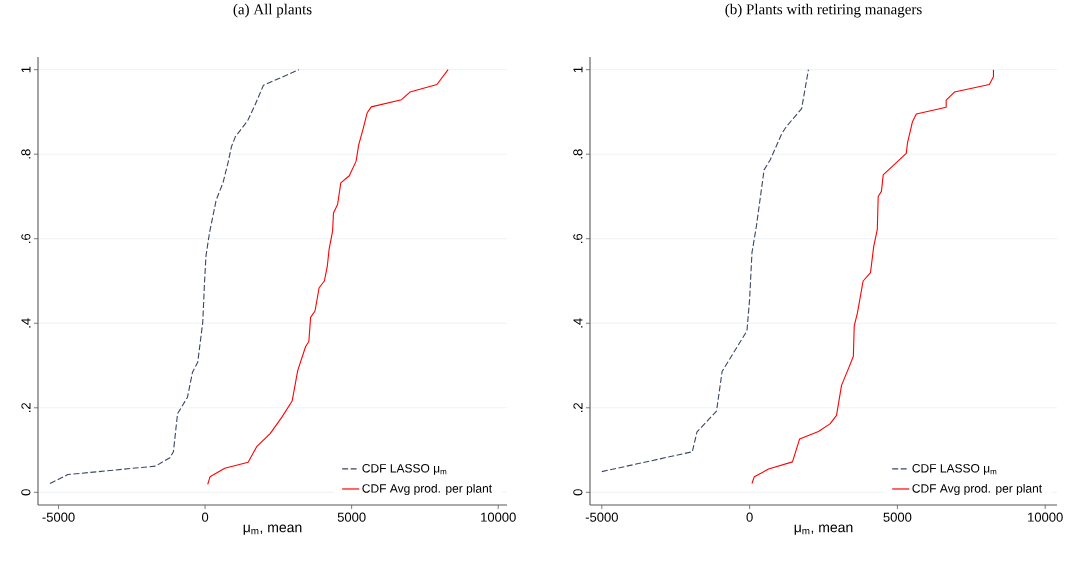 The width and height of the screenshot is (1080, 563). Describe the element at coordinates (705, 271) in the screenshot. I see `line-series` at that location.